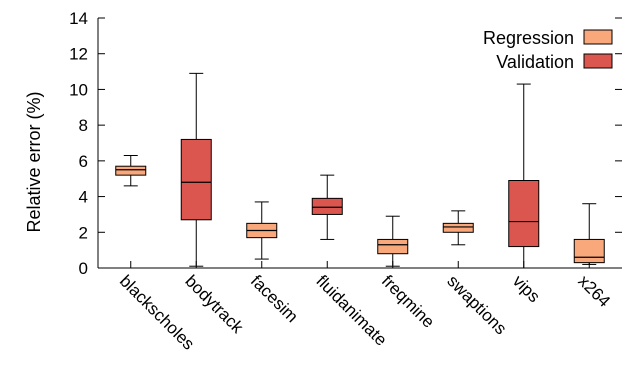 This screenshot has width=640, height=371. Describe the element at coordinates (548, 50) in the screenshot. I see `legend: Regression Validation` at that location.